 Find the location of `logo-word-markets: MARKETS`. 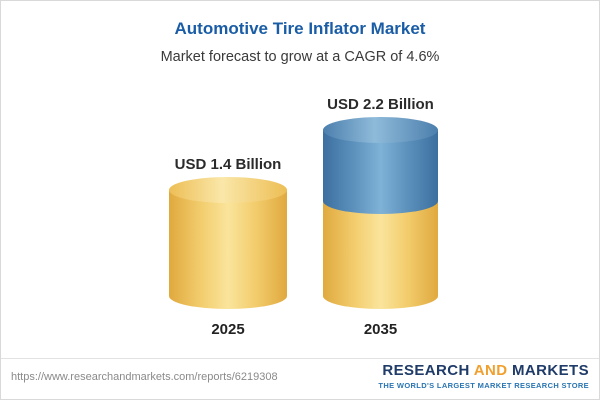

logo-word-markets: MARKETS is located at coordinates (550, 370).